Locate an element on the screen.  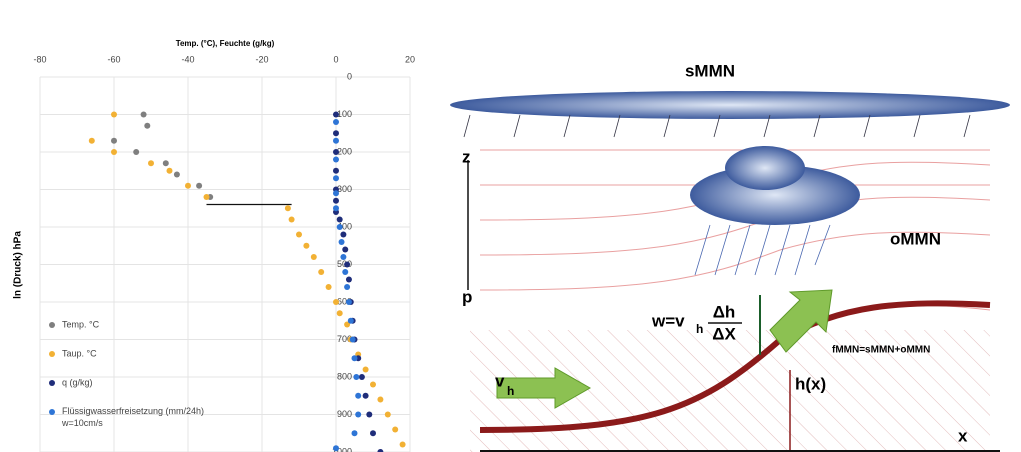
legend-label: q (g/kg) is located at coordinates (77, 382).